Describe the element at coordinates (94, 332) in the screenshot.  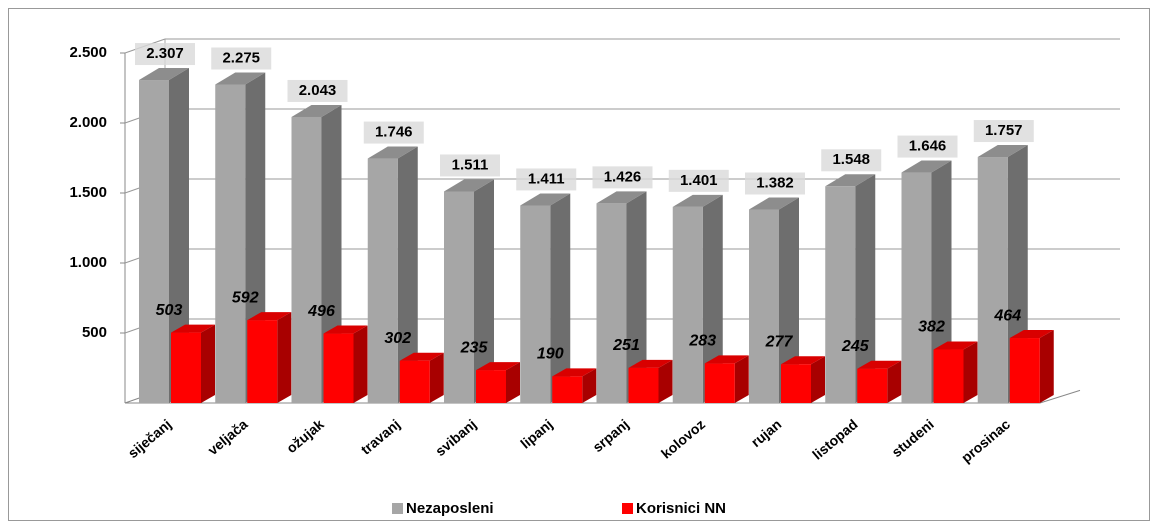
I see `y-tick-label: 500` at that location.